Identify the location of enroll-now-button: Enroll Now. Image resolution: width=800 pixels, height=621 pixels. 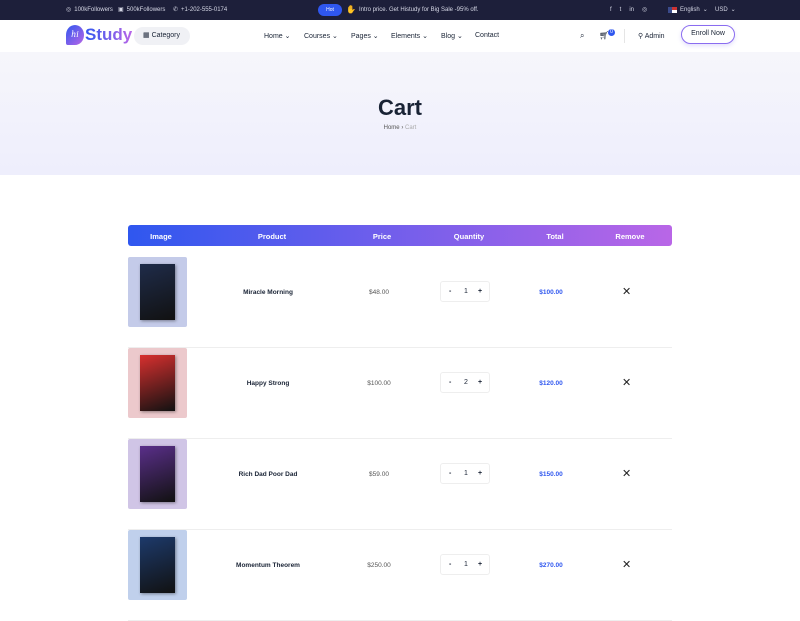
(708, 34).